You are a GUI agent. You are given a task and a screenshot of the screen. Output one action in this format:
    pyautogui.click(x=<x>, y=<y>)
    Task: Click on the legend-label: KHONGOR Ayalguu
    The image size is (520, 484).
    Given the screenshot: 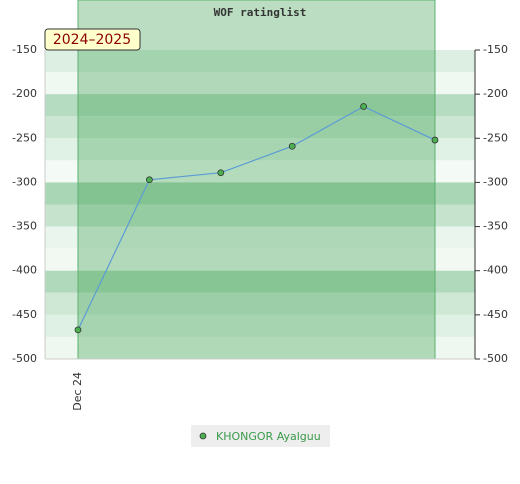 What is the action you would take?
    pyautogui.click(x=268, y=436)
    